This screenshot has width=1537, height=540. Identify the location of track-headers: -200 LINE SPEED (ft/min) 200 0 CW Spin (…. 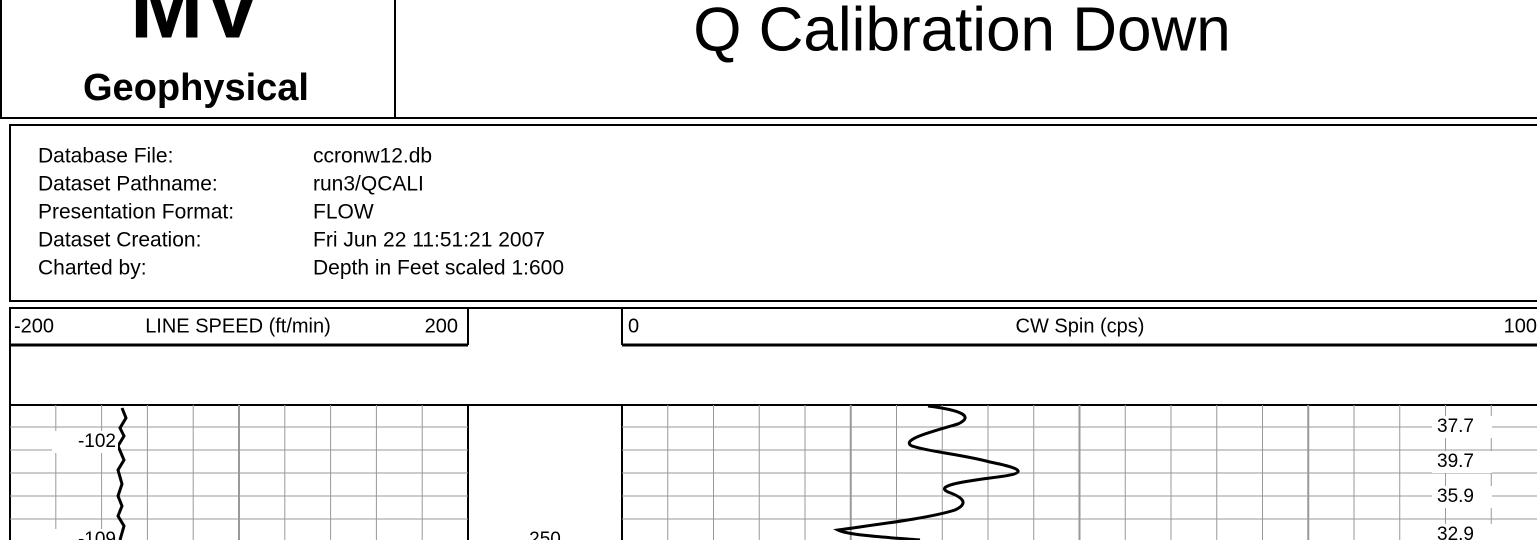
(775, 326).